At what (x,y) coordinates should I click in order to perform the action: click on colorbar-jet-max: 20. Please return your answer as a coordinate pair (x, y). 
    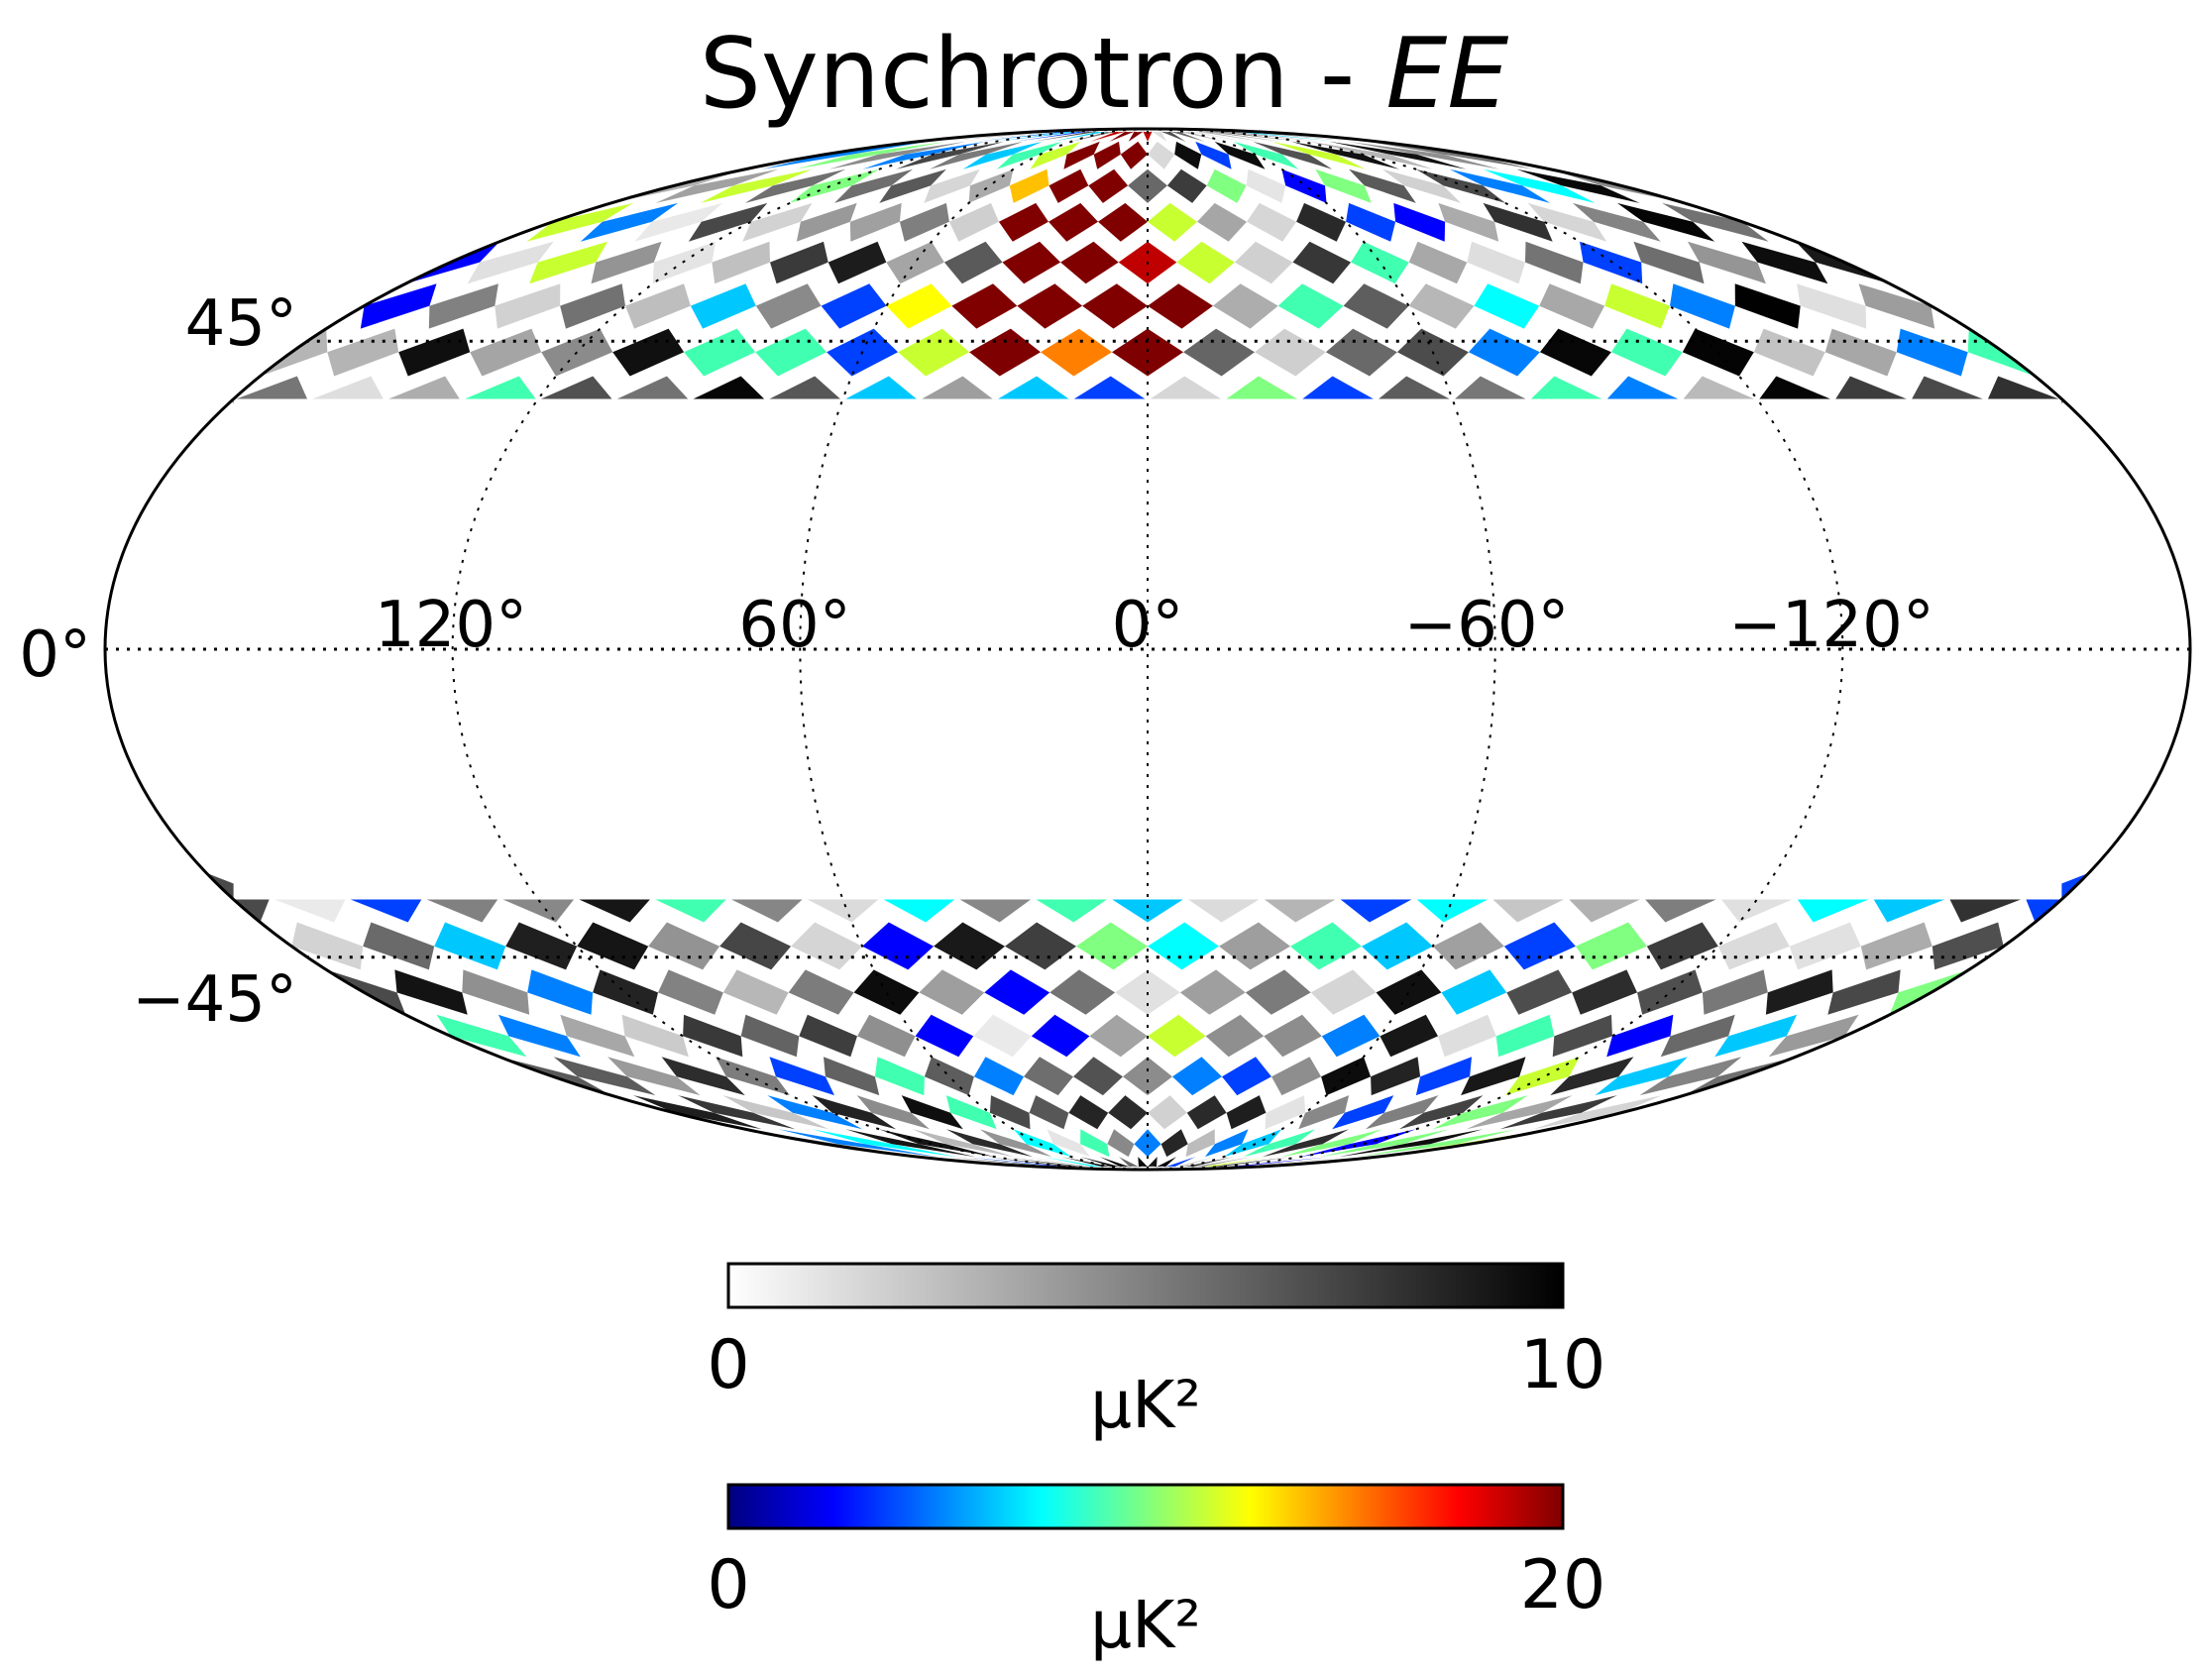
    Looking at the image, I should click on (1563, 1585).